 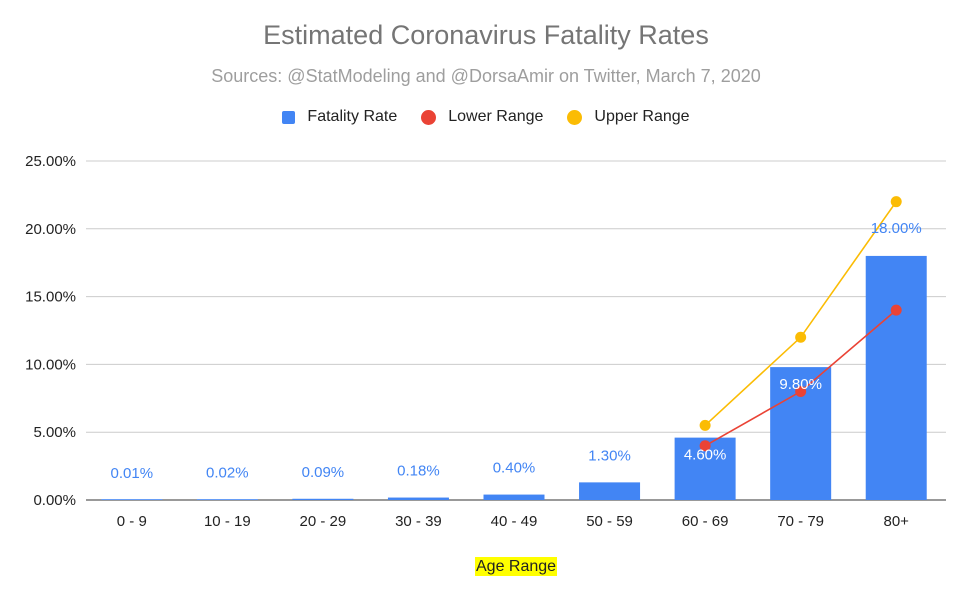 What do you see at coordinates (352, 116) in the screenshot?
I see `legend-label-fatality-rate: Fatality Rate` at bounding box center [352, 116].